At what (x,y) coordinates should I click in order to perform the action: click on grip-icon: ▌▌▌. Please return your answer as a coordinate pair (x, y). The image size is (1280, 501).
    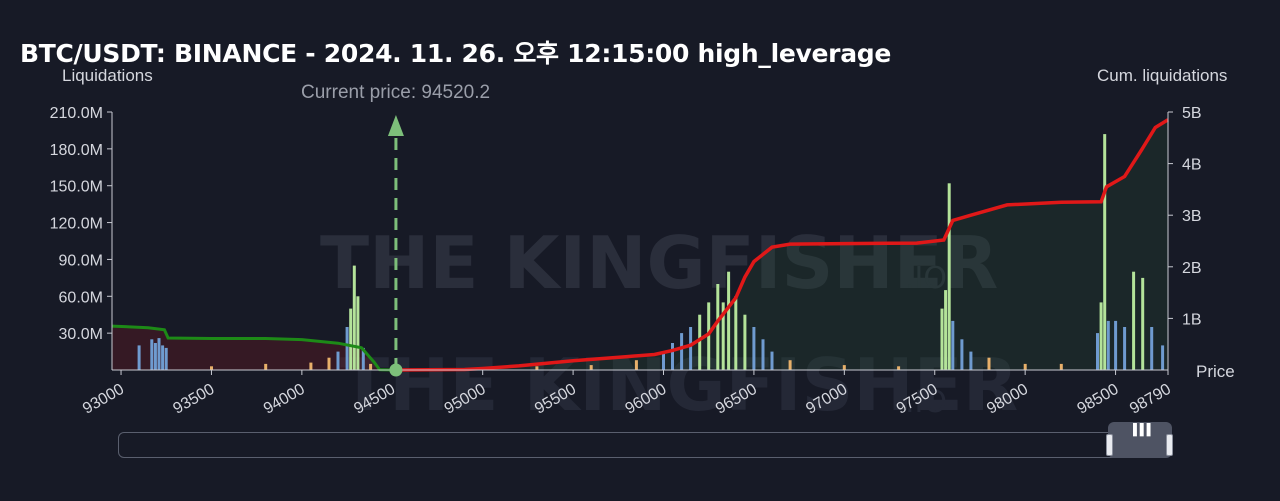
    Looking at the image, I should click on (1143, 430).